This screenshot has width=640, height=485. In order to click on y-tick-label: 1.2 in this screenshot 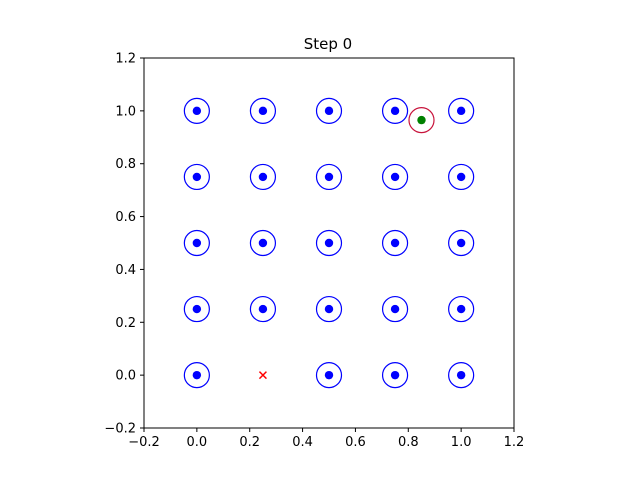, I will do `click(125, 59)`.